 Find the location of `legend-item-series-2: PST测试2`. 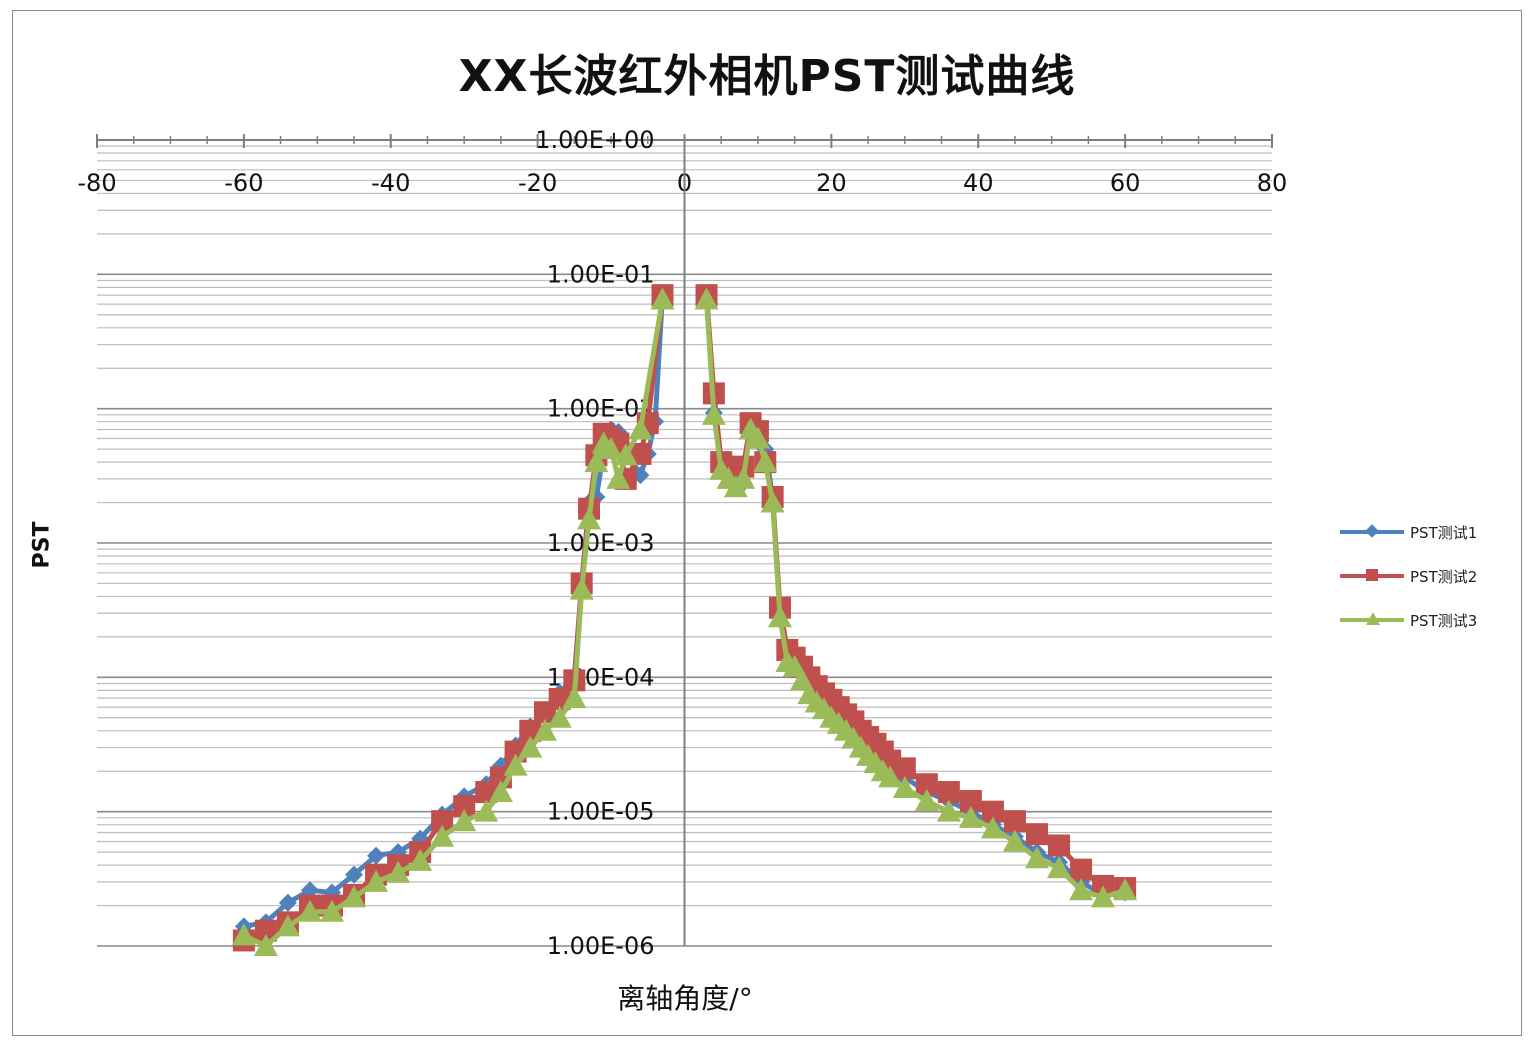

legend-item-series-2: PST测试2 is located at coordinates (1408, 576).